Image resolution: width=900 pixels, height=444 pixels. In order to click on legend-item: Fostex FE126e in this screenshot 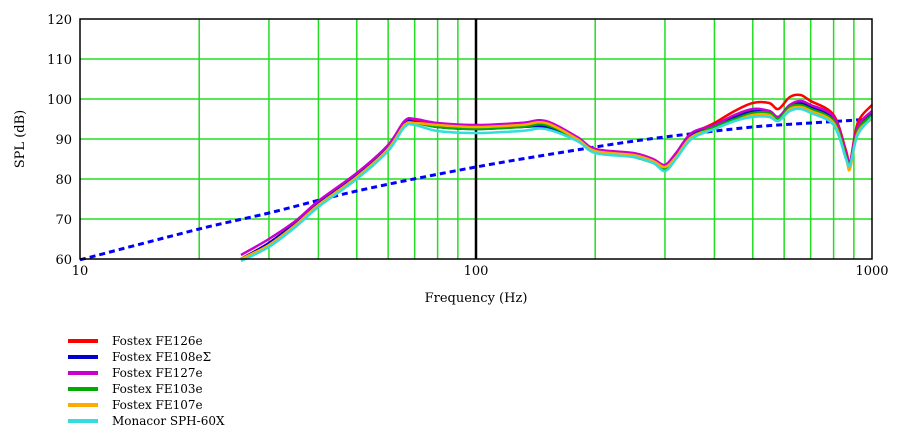, I will do `click(146, 341)`.